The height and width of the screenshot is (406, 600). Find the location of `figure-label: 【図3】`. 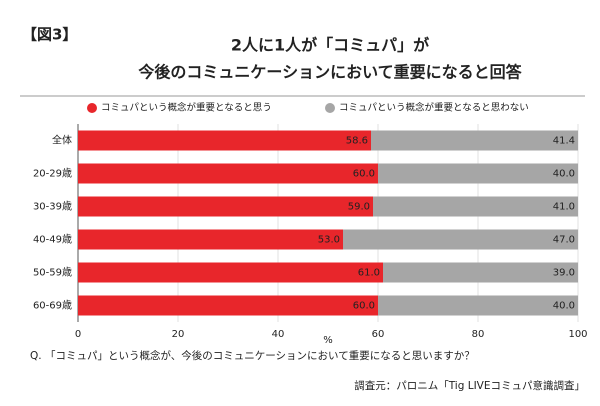

figure-label: 【図3】 is located at coordinates (49, 35).